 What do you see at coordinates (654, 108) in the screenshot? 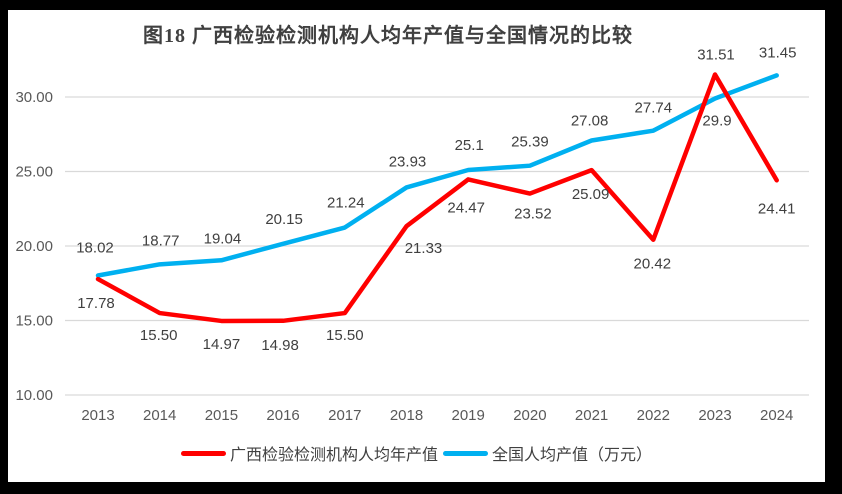
I see `data-label-national: 27.74` at bounding box center [654, 108].